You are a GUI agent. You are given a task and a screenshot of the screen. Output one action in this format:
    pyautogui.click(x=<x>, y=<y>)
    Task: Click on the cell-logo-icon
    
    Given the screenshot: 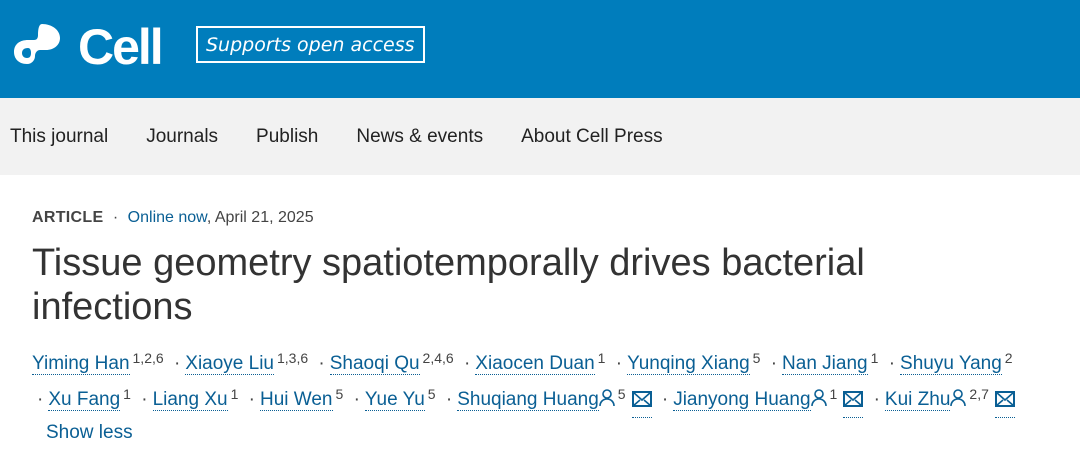 What is the action you would take?
    pyautogui.click(x=37, y=44)
    